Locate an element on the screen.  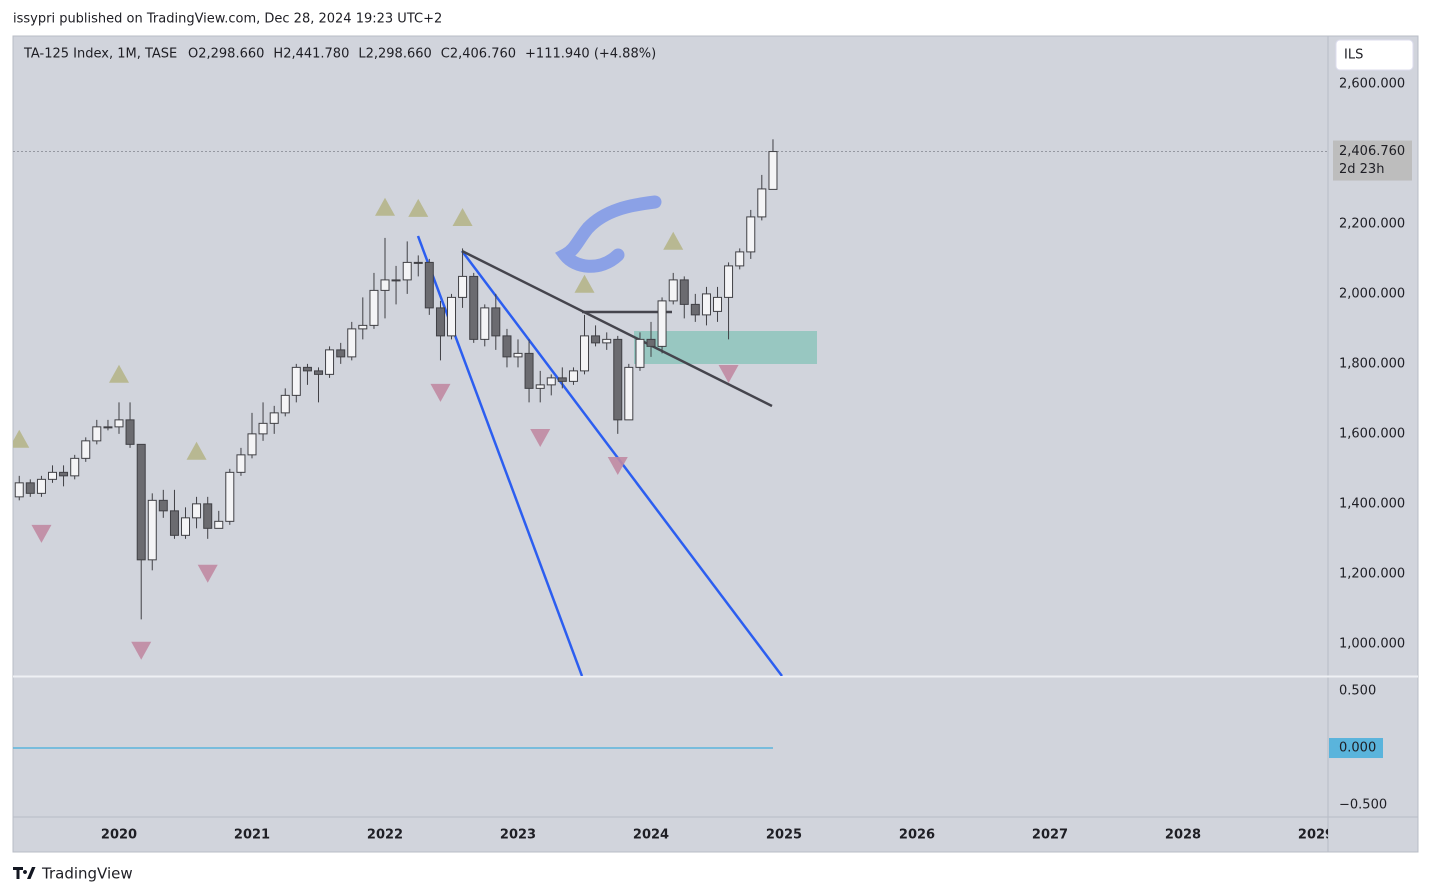
legend-symbol: TA-125 Index, 1M, TASE is located at coordinates (100, 54).